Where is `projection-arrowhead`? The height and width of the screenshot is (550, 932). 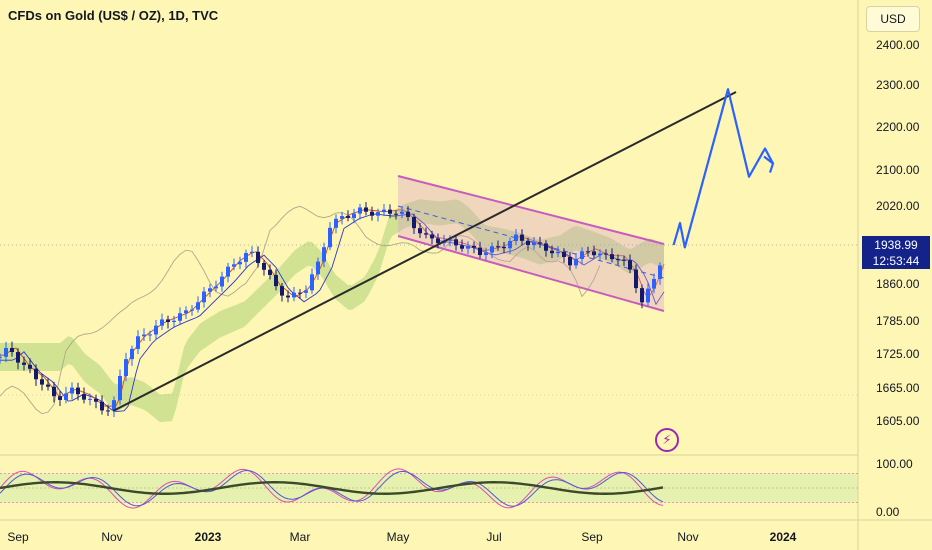
projection-arrowhead is located at coordinates (769, 164).